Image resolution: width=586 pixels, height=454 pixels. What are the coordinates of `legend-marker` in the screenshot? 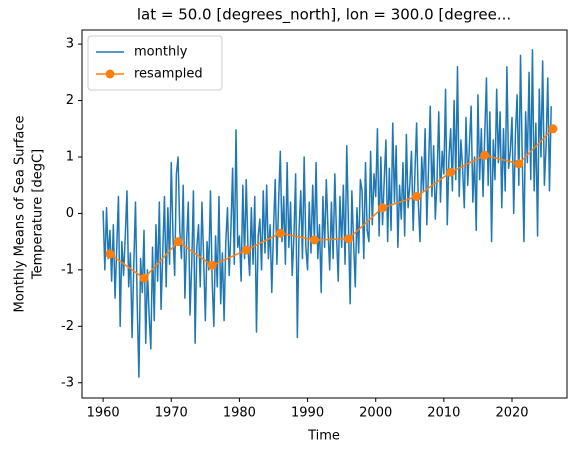 It's located at (110, 74).